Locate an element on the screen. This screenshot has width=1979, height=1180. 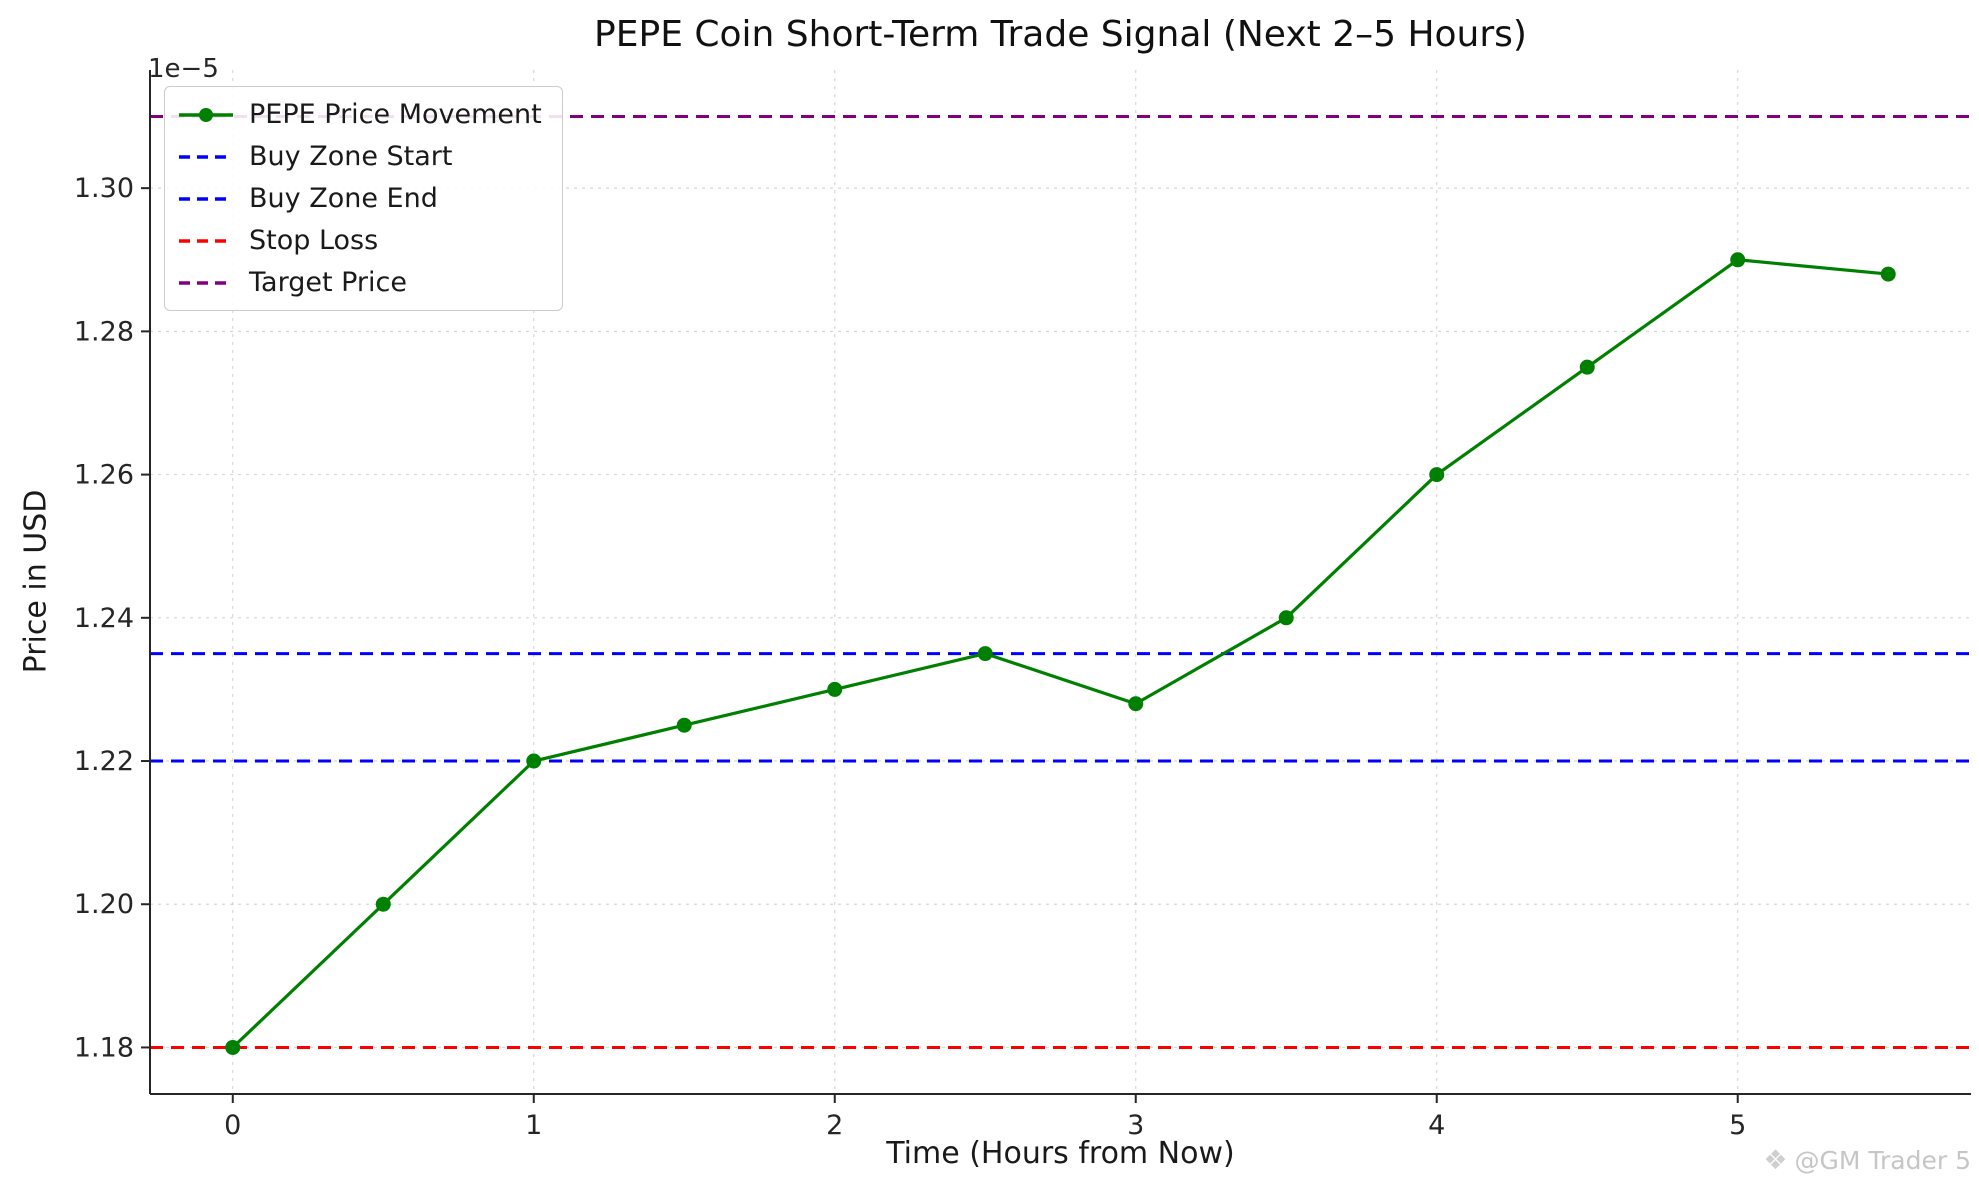
legend-item-label: Stop Loss is located at coordinates (314, 240).